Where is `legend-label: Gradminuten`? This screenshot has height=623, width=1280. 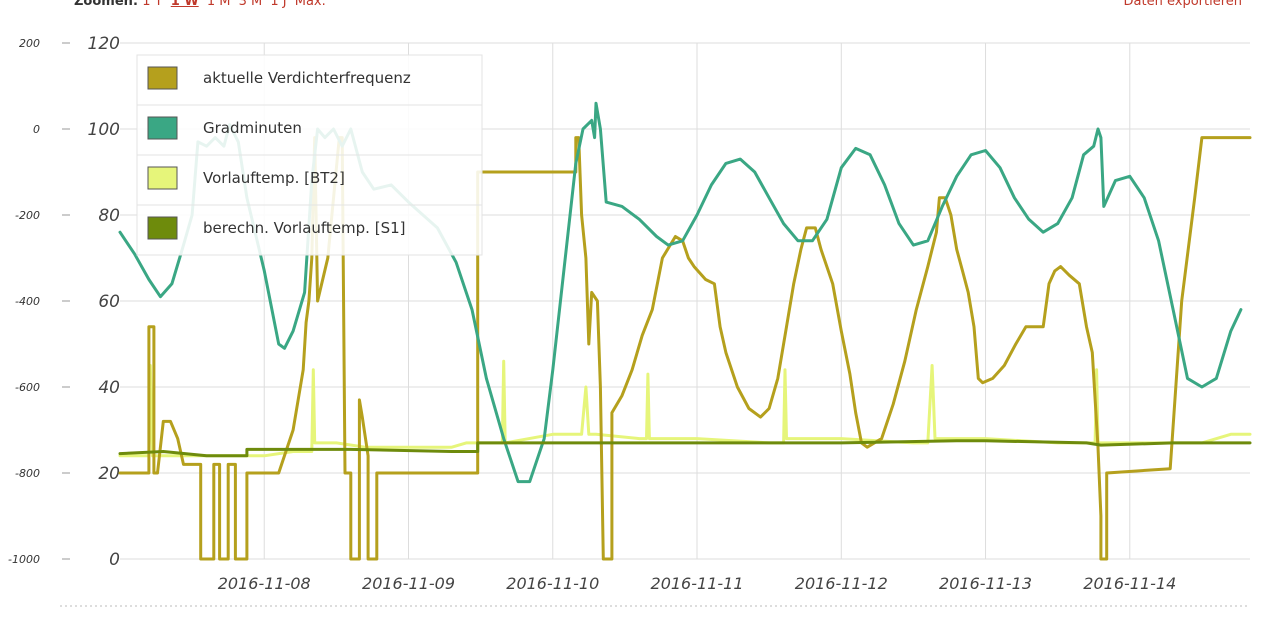
legend-label: Gradminuten is located at coordinates (252, 128).